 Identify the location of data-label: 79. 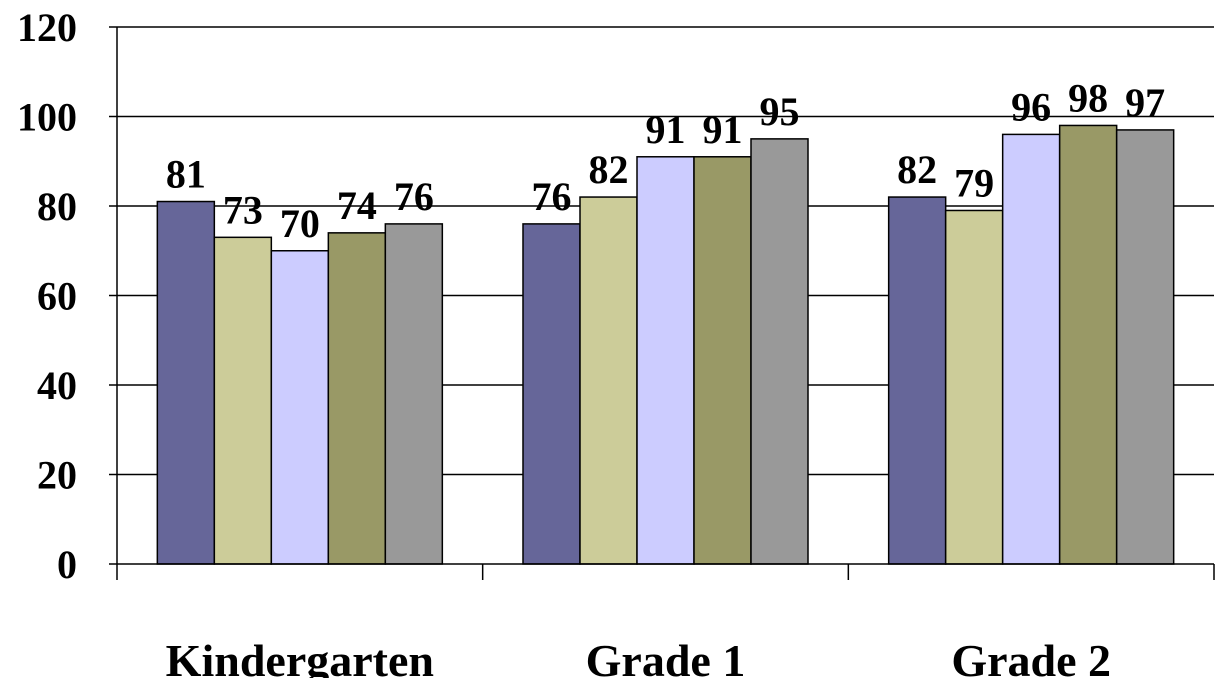
(974, 182).